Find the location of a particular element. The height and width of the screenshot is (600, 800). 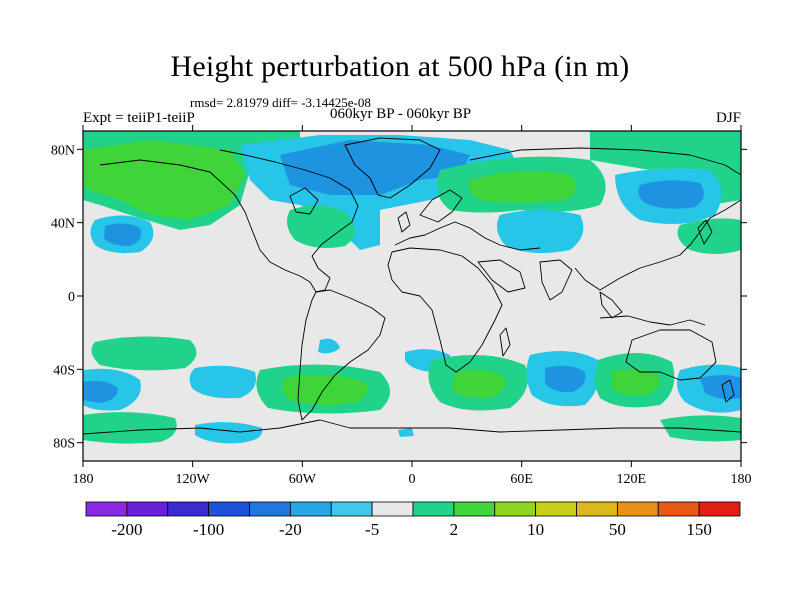

blue-region-greenland-core is located at coordinates (375, 167).